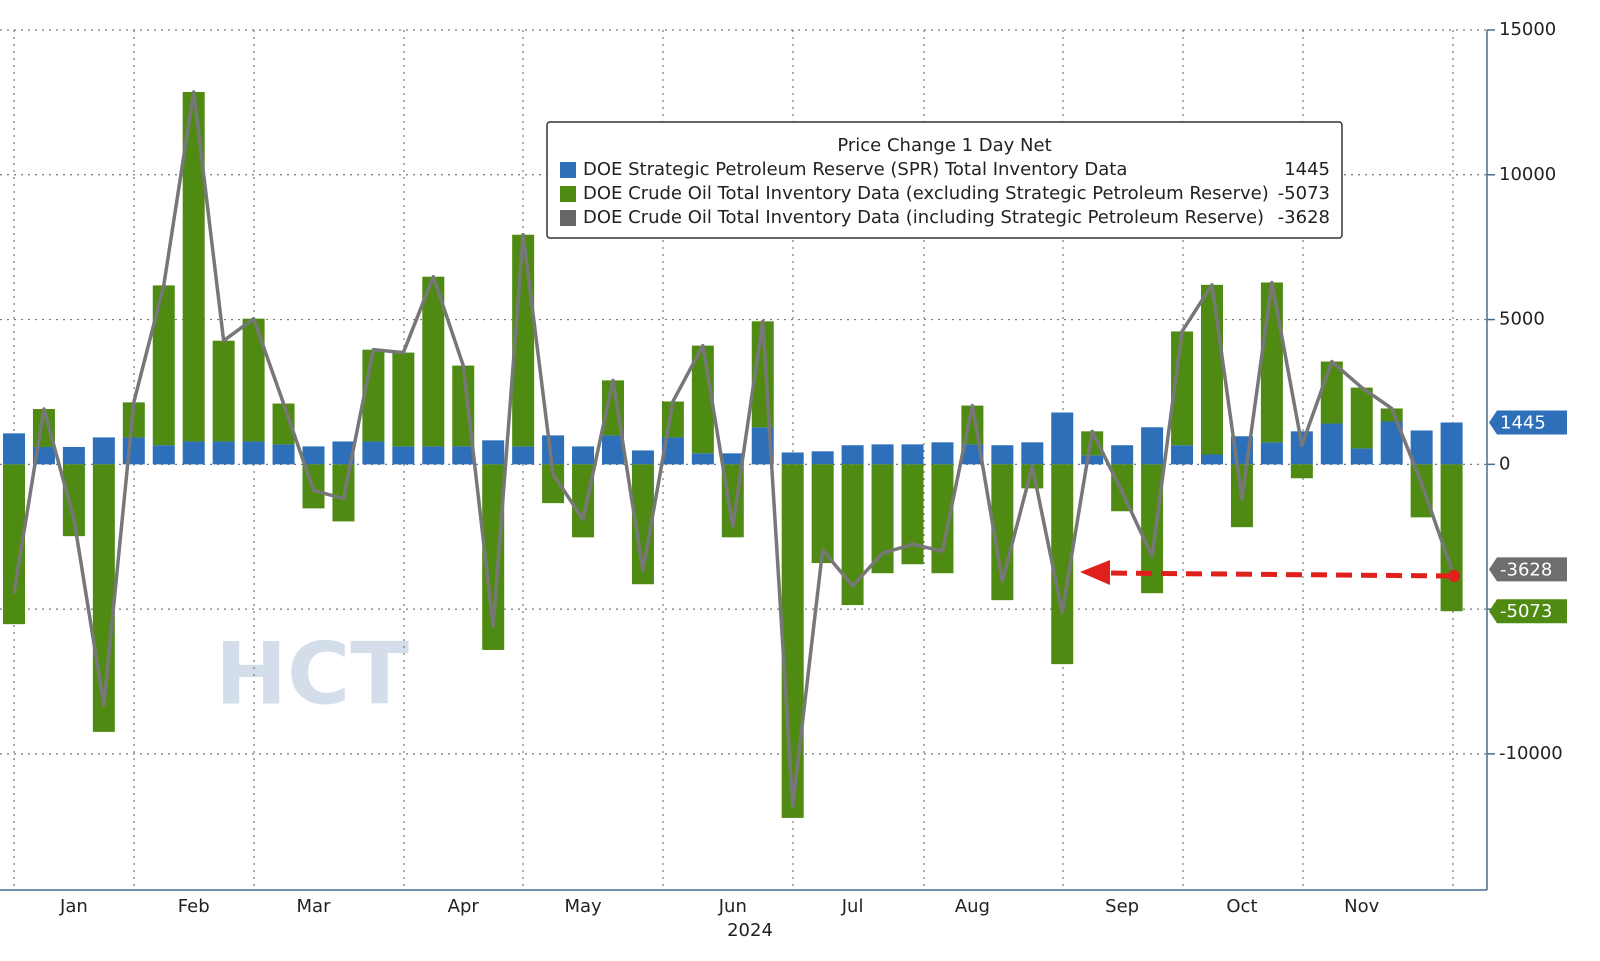 The image size is (1600, 961). I want to click on x-axis-label: 2024, so click(750, 930).